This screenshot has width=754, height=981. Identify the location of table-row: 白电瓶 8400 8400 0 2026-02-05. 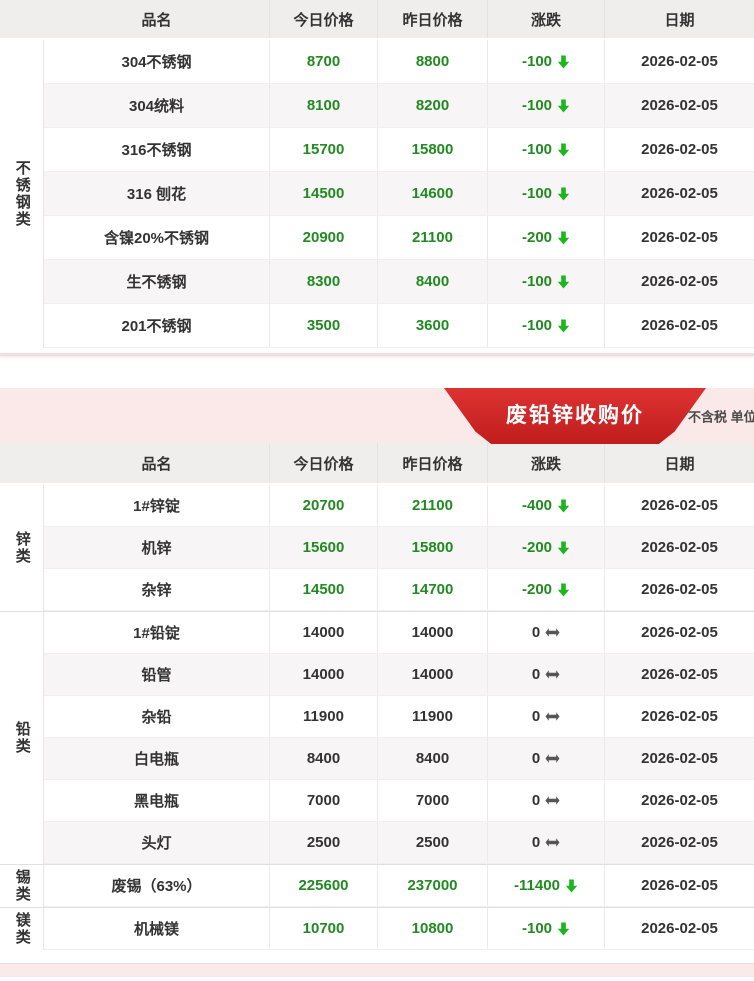
(399, 759).